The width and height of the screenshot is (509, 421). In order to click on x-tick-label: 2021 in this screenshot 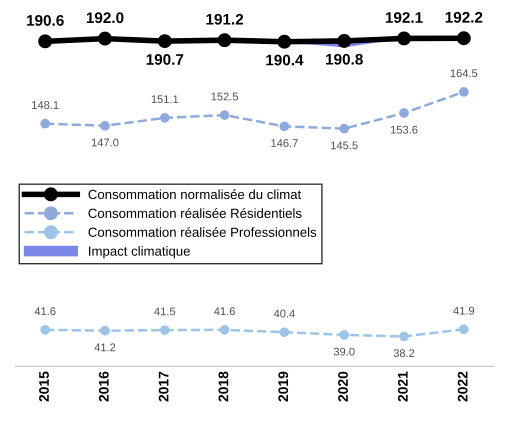, I will do `click(403, 387)`.